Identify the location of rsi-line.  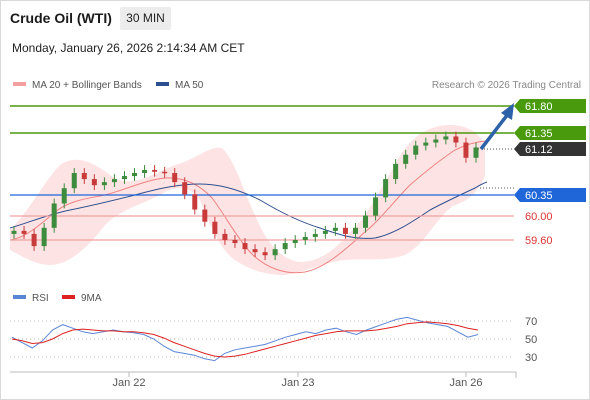
(245, 339).